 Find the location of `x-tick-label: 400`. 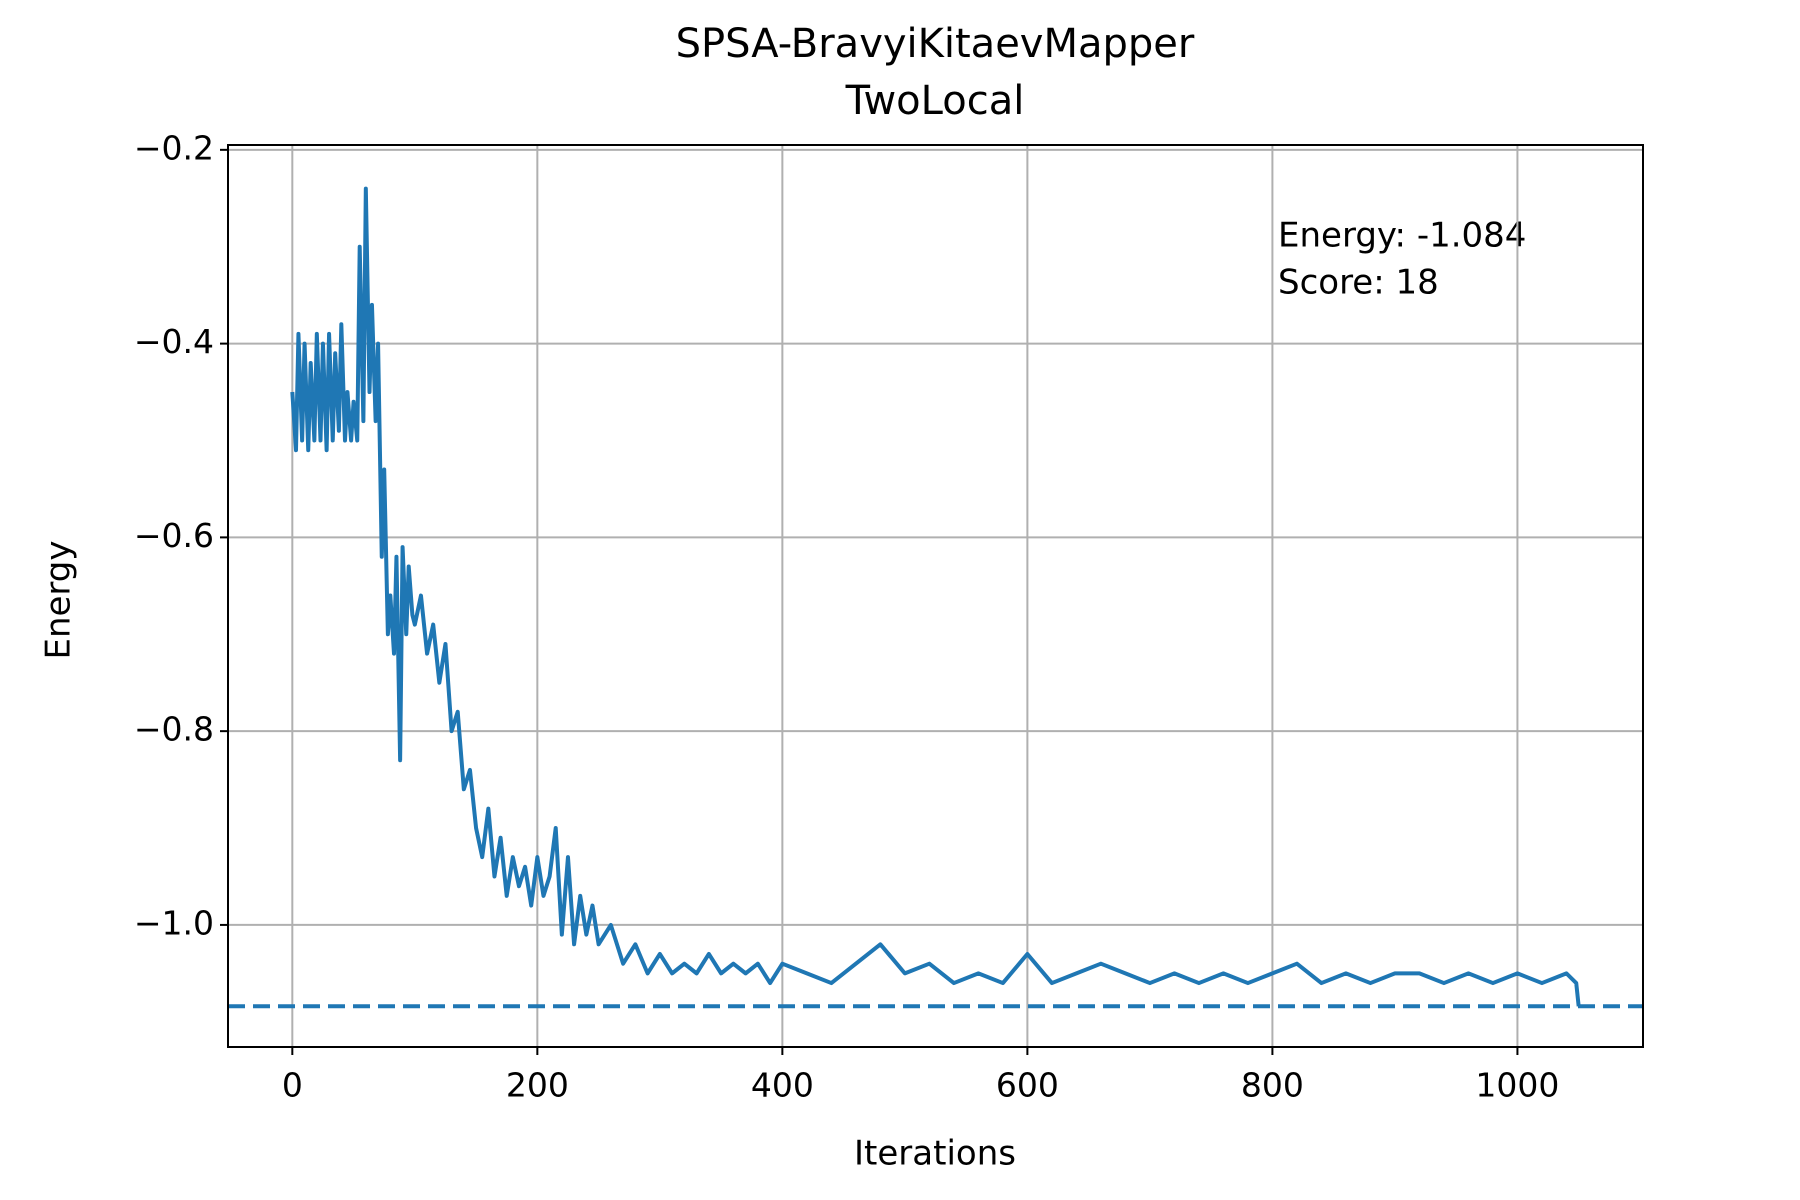

x-tick-label: 400 is located at coordinates (782, 1085).